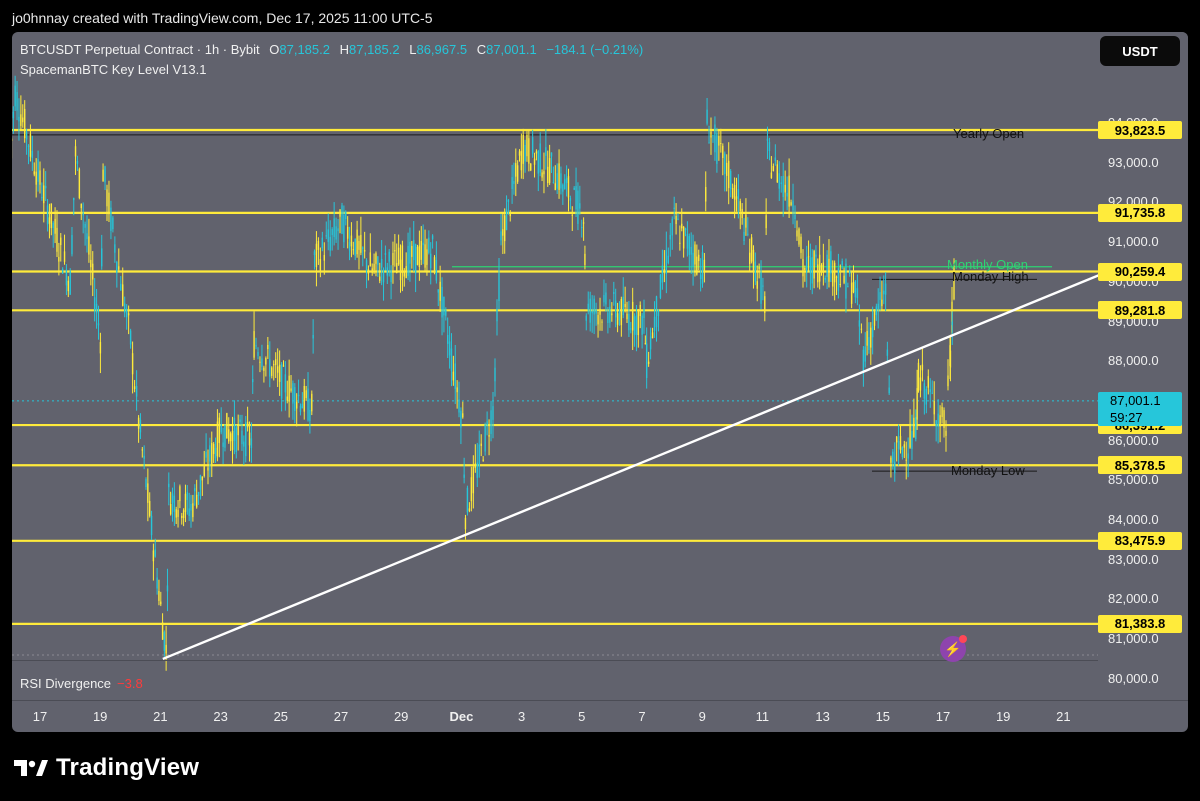 This screenshot has width=1200, height=801. Describe the element at coordinates (1133, 599) in the screenshot. I see `price-tick-label: 82,000.0` at that location.